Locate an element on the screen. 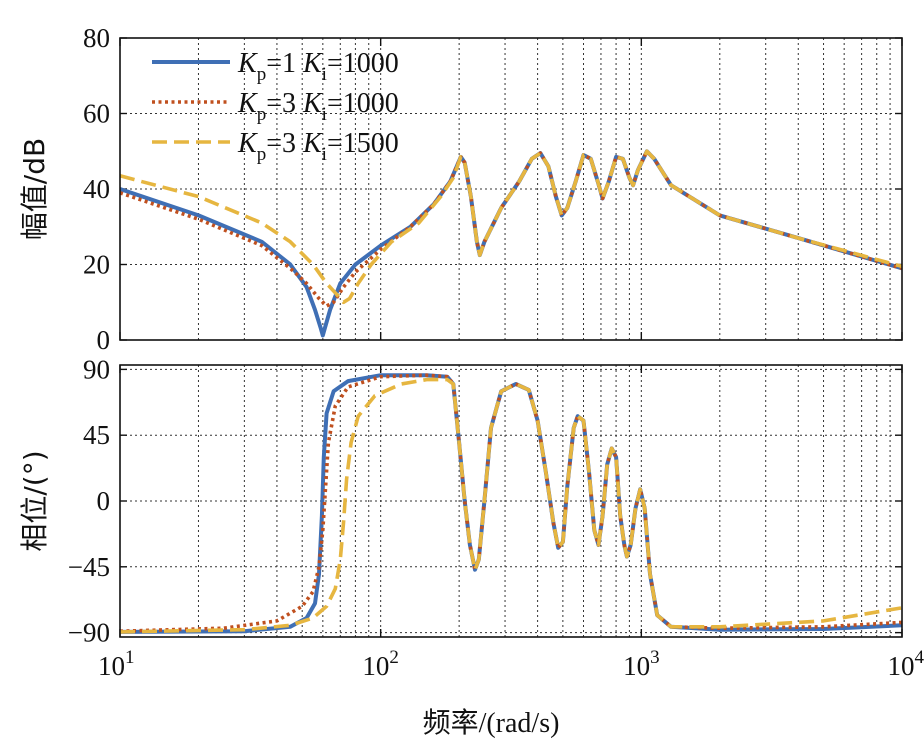  x-tick-label: 10⁴ is located at coordinates (906, 664).